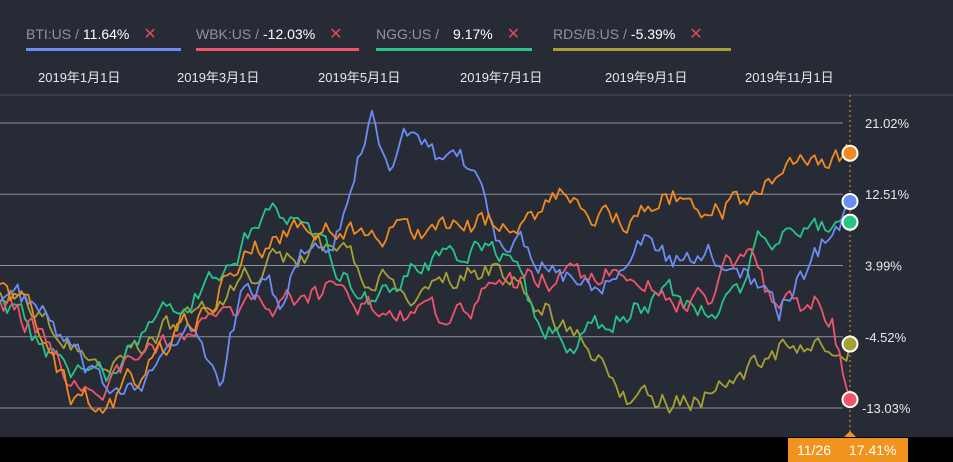 The image size is (953, 462). I want to click on y-tick-label: -4.52%, so click(886, 337).